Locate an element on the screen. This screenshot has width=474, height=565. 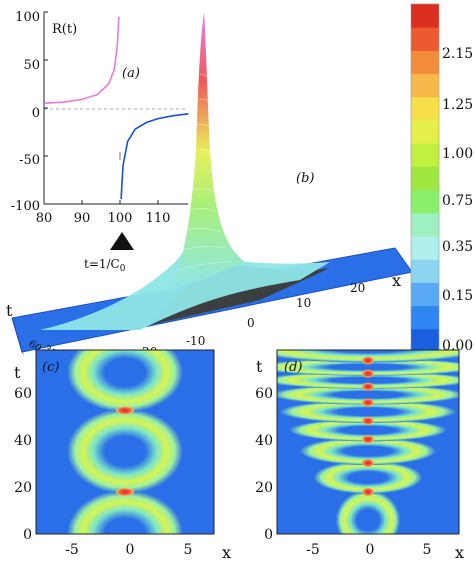
panel-d-x-tick: 0 is located at coordinates (370, 550).